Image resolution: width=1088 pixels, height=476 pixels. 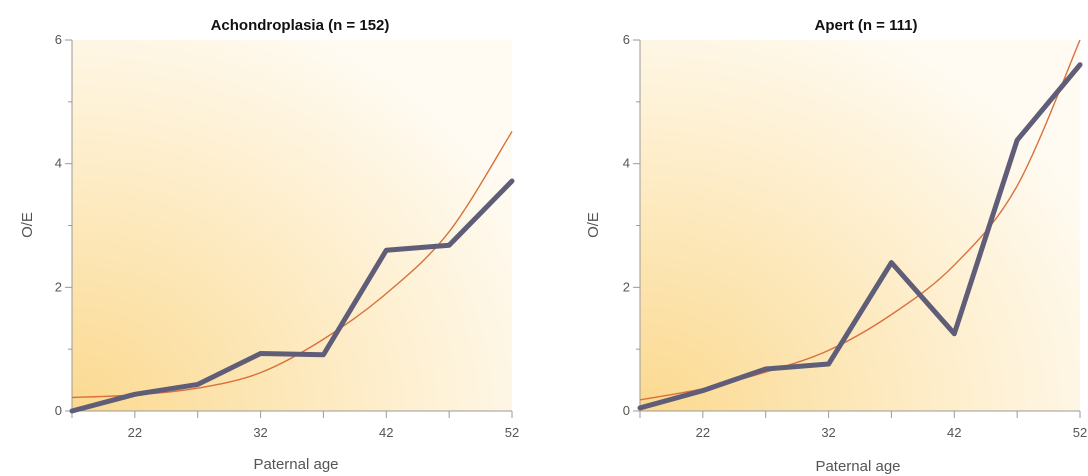 I want to click on chart-title: Achondroplasia (n = 152), so click(x=300, y=25).